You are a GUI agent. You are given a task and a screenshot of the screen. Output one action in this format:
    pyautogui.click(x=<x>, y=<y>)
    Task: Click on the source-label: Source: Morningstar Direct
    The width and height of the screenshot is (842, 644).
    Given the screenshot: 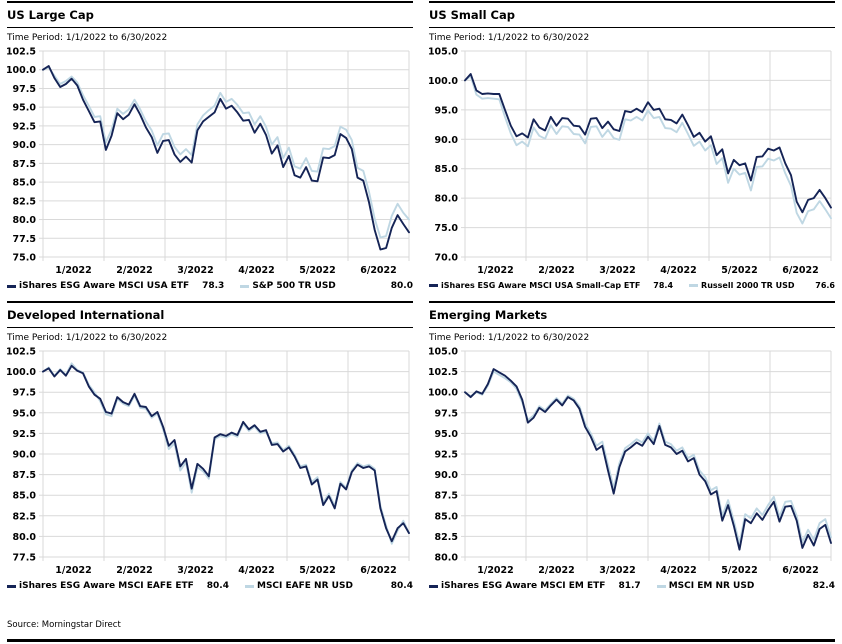 What is the action you would take?
    pyautogui.click(x=64, y=625)
    